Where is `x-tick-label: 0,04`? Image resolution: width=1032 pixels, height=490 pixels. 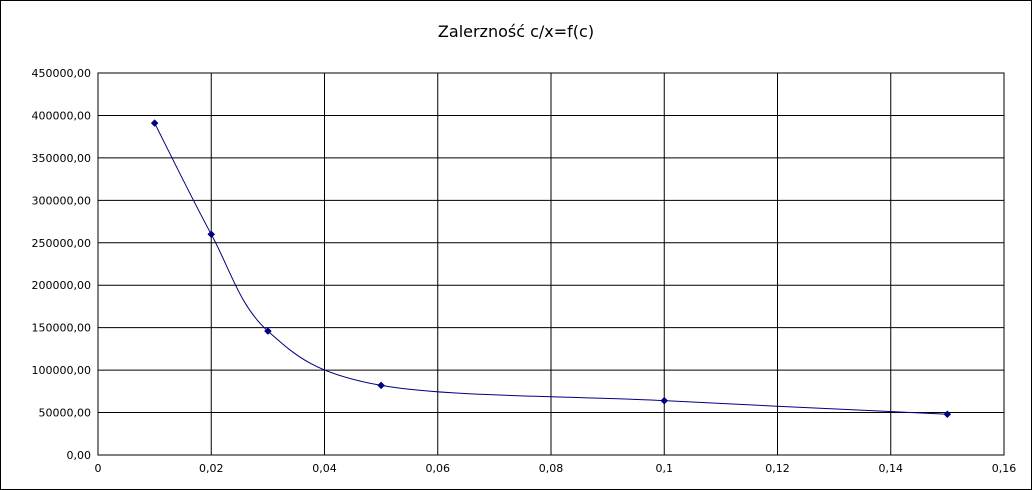 x-tick-label: 0,04 is located at coordinates (324, 468).